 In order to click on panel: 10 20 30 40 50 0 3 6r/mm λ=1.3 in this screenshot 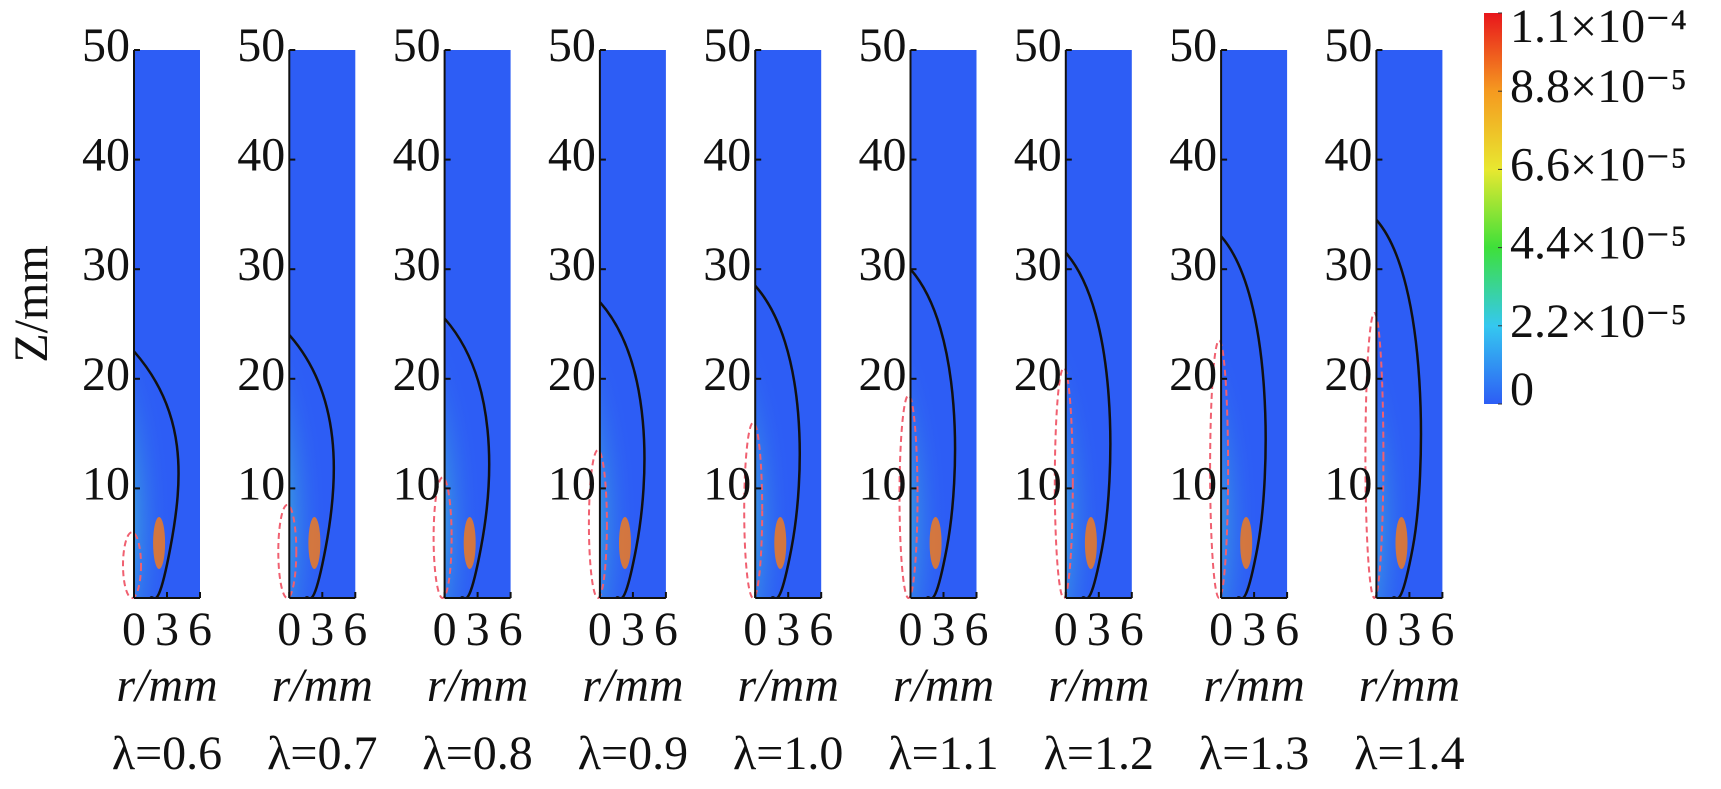, I will do `click(1239, 399)`.